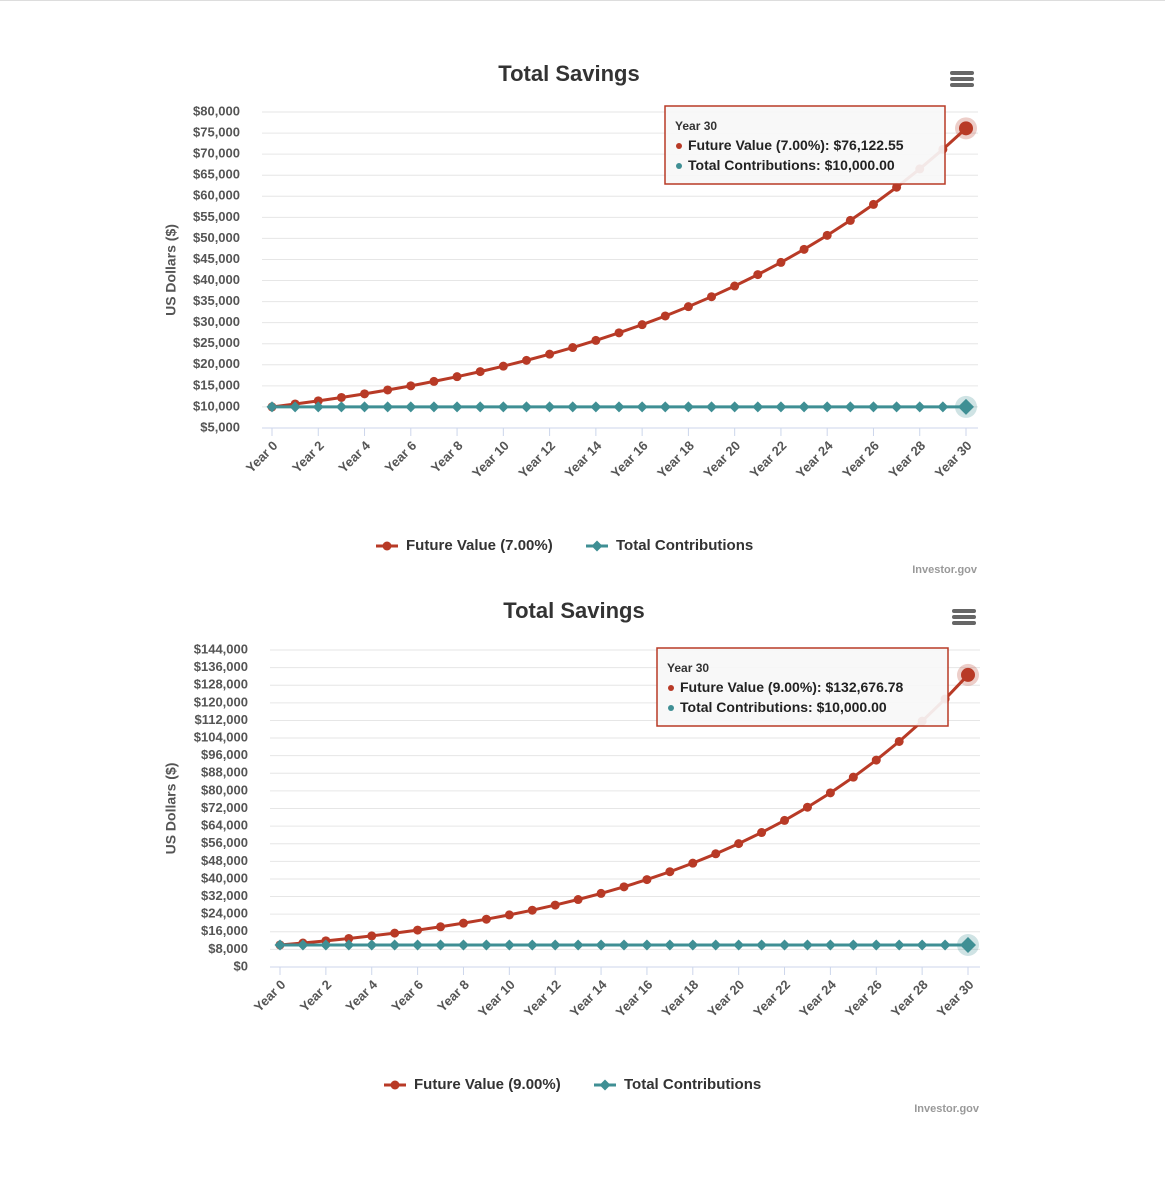 The height and width of the screenshot is (1181, 1165). Describe the element at coordinates (216, 174) in the screenshot. I see `y-tick-label: $65,000` at that location.